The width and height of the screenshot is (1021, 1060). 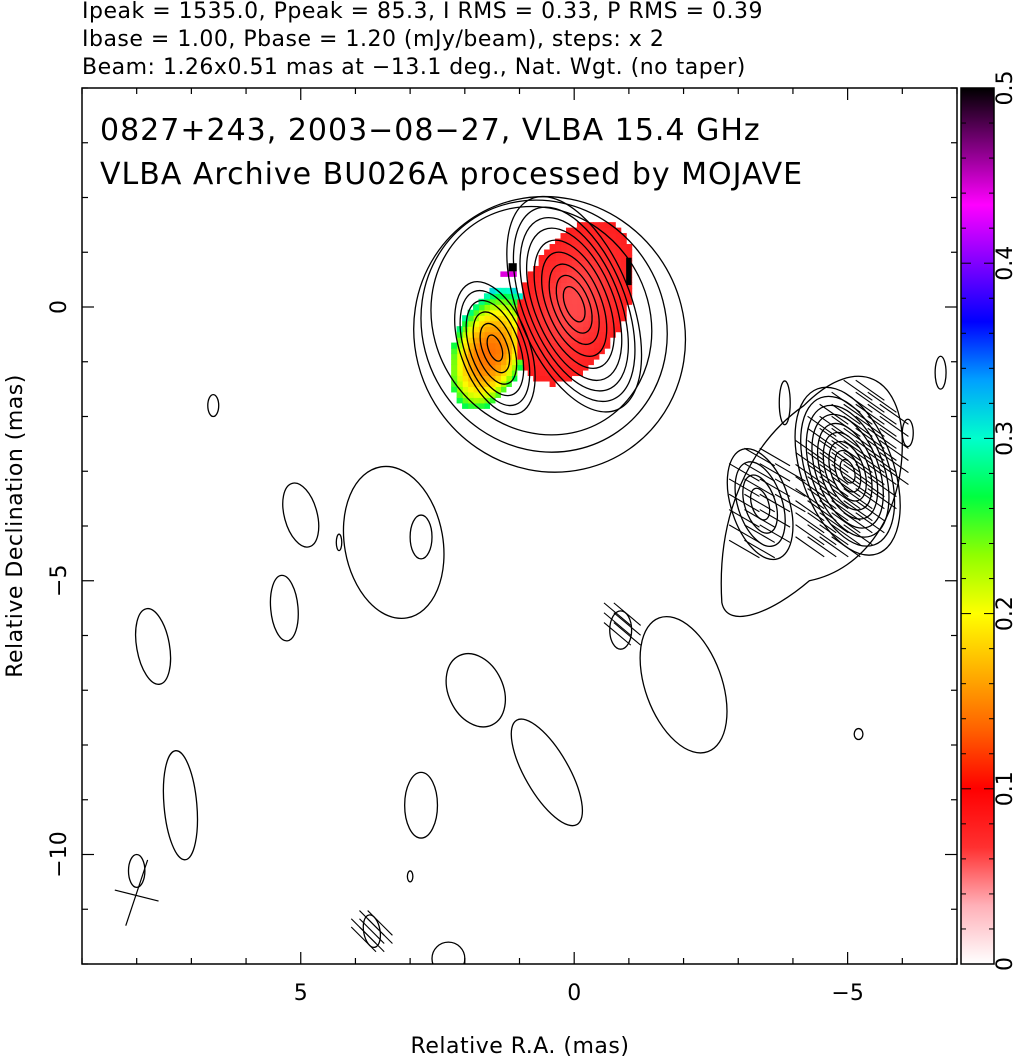 What do you see at coordinates (1005, 263) in the screenshot?
I see `colorbar-tick-label: 0.4` at bounding box center [1005, 263].